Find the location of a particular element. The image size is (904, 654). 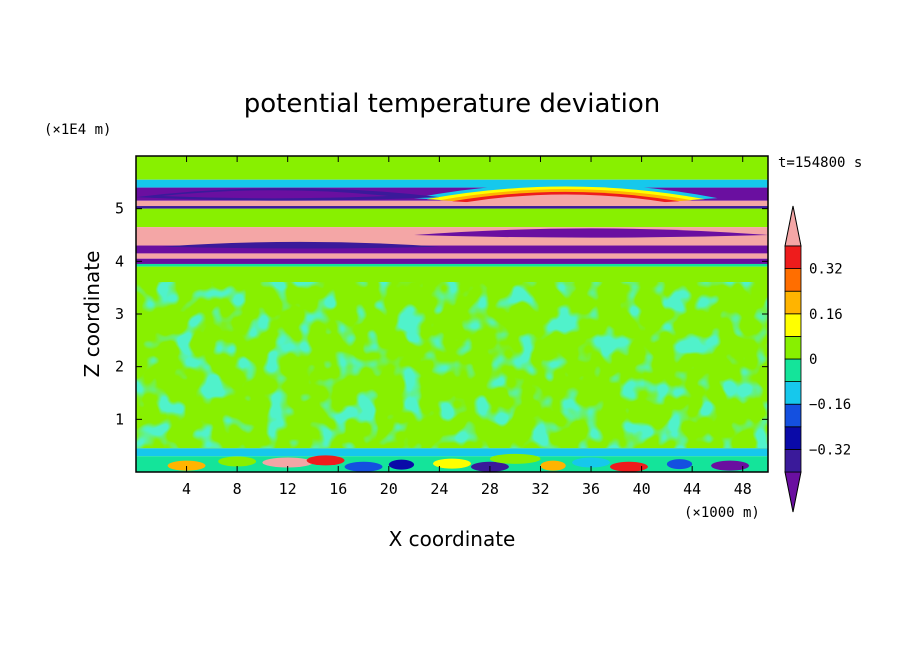

y-tick-label: 1 is located at coordinates (119, 419).